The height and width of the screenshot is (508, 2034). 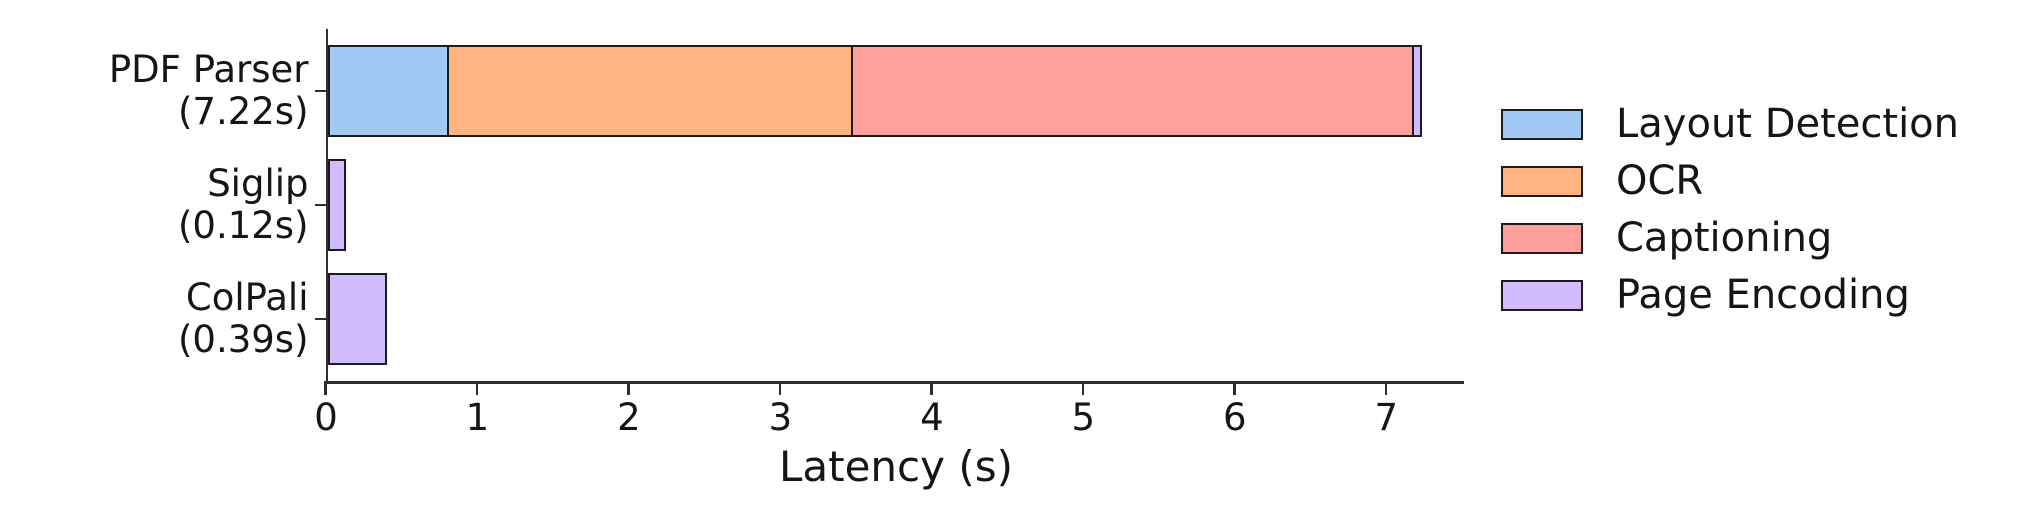 What do you see at coordinates (326, 417) in the screenshot?
I see `x-tick-label: 0` at bounding box center [326, 417].